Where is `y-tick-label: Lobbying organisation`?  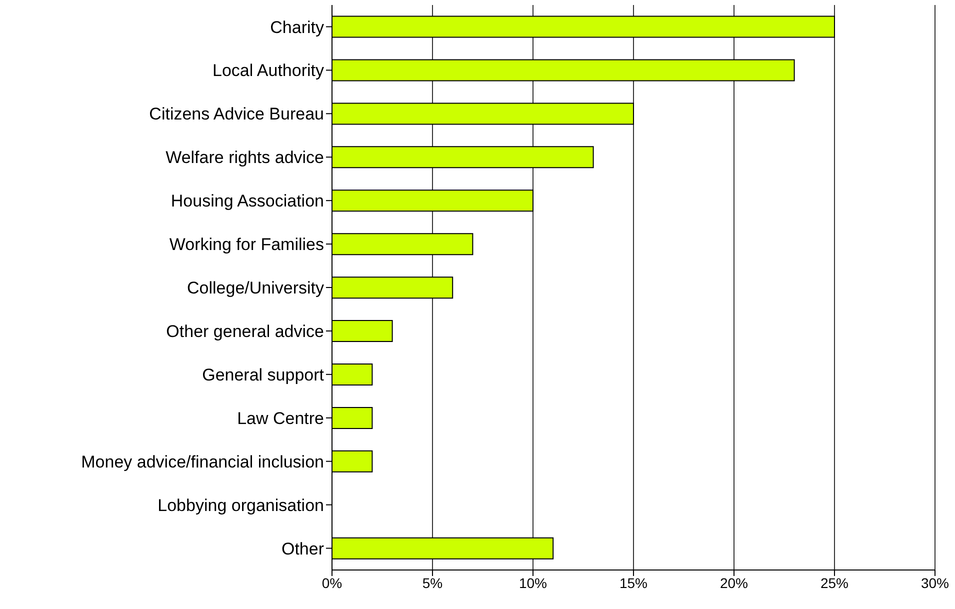 y-tick-label: Lobbying organisation is located at coordinates (241, 505).